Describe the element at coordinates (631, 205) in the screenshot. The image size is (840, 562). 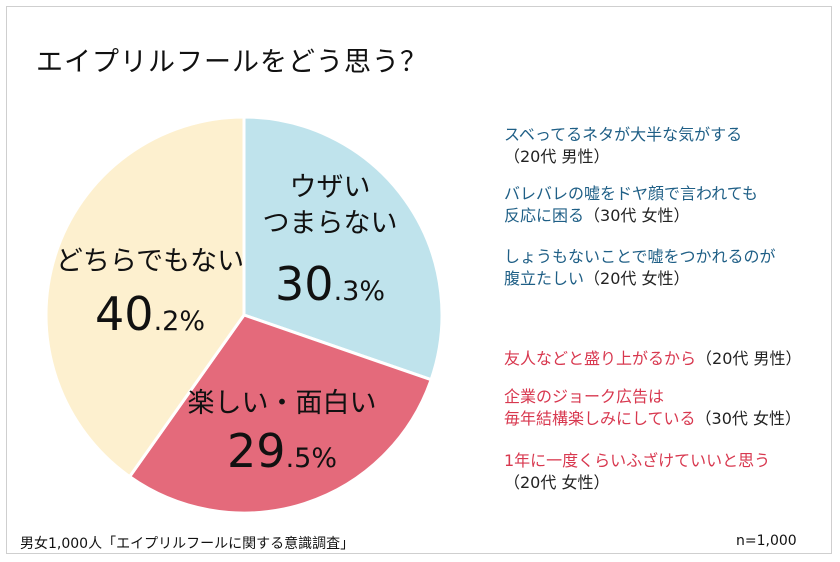
I see `comment-negative-2: バレバレの嘘をドヤ顔で言われても 反応に困る（30代 女性）` at that location.